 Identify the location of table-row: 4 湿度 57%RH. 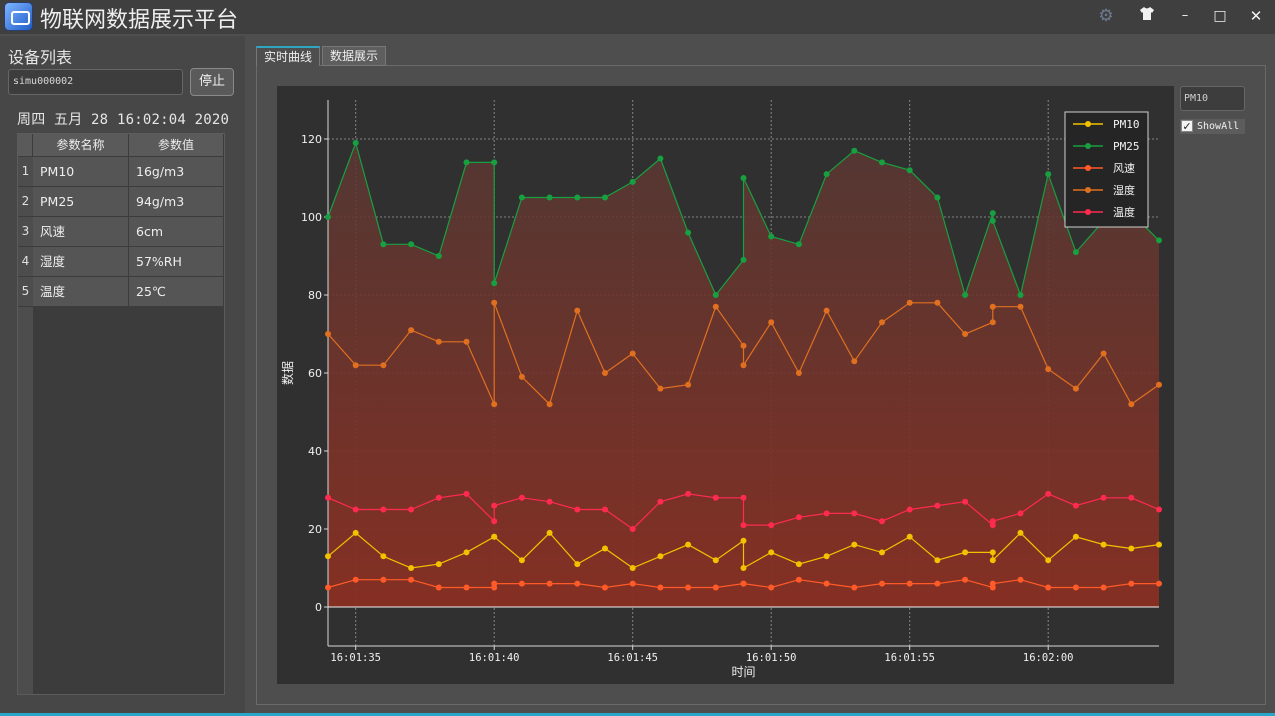
(121, 262).